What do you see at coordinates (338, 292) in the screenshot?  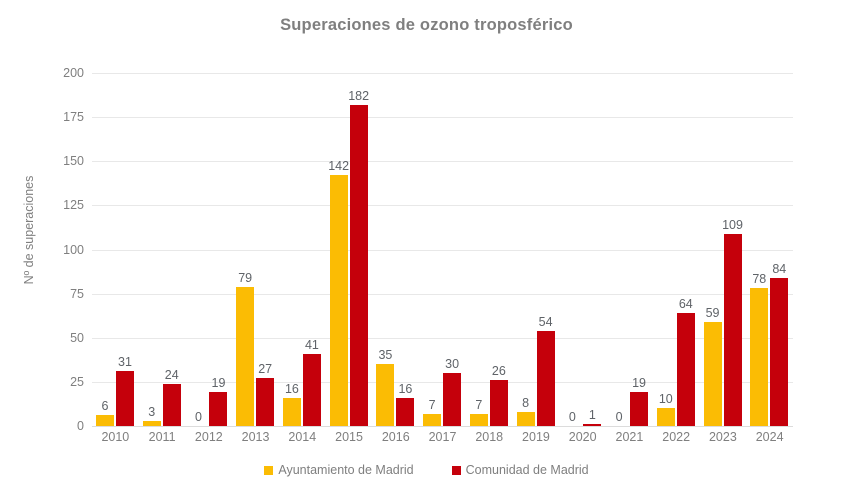 I see `bar-2015-series-0: 142` at bounding box center [338, 292].